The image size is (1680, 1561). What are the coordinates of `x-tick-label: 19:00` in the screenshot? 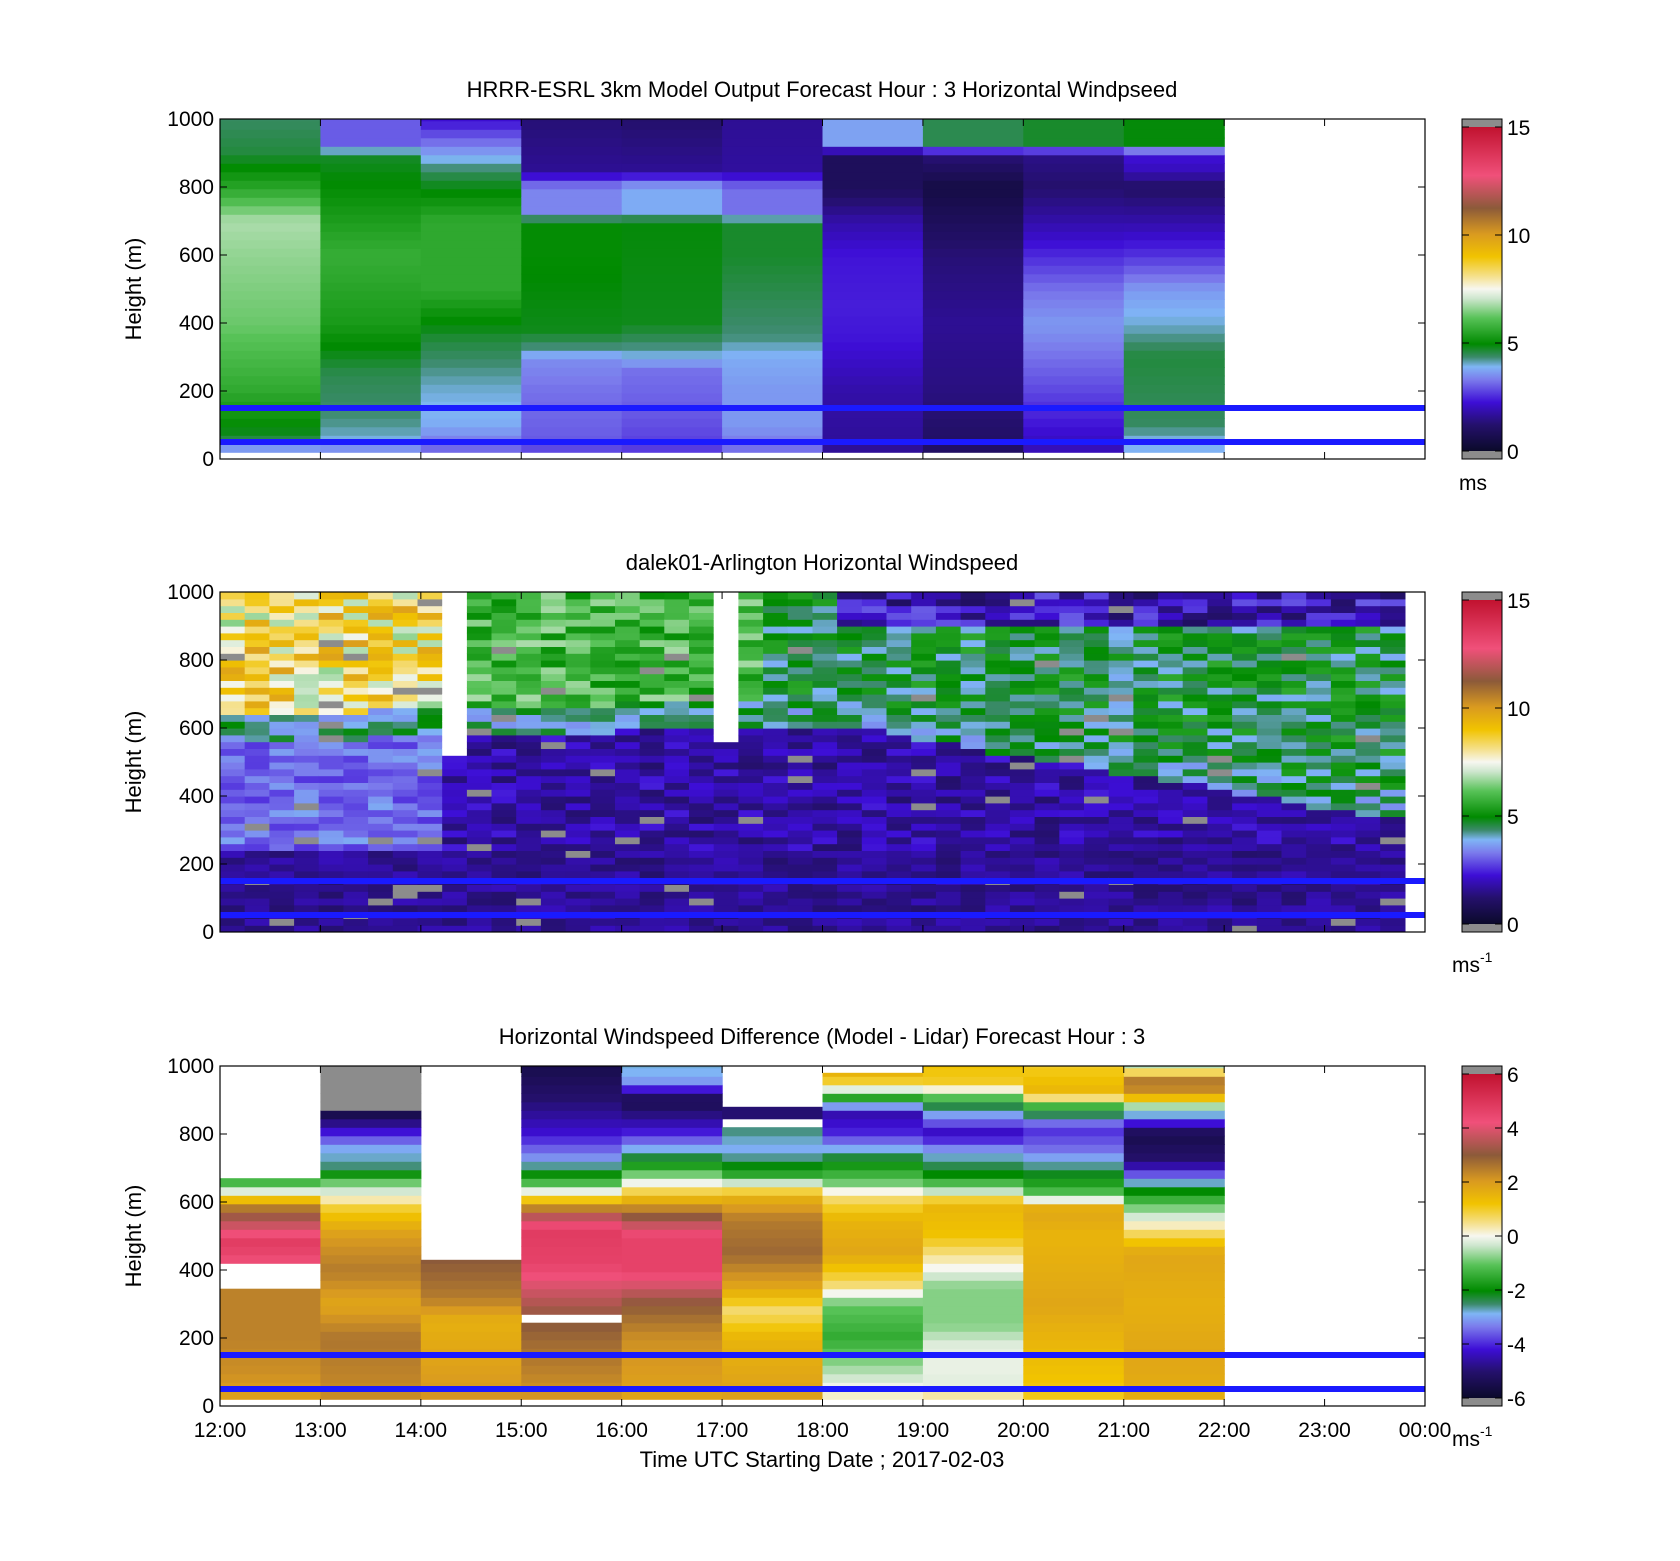 It's located at (923, 1430).